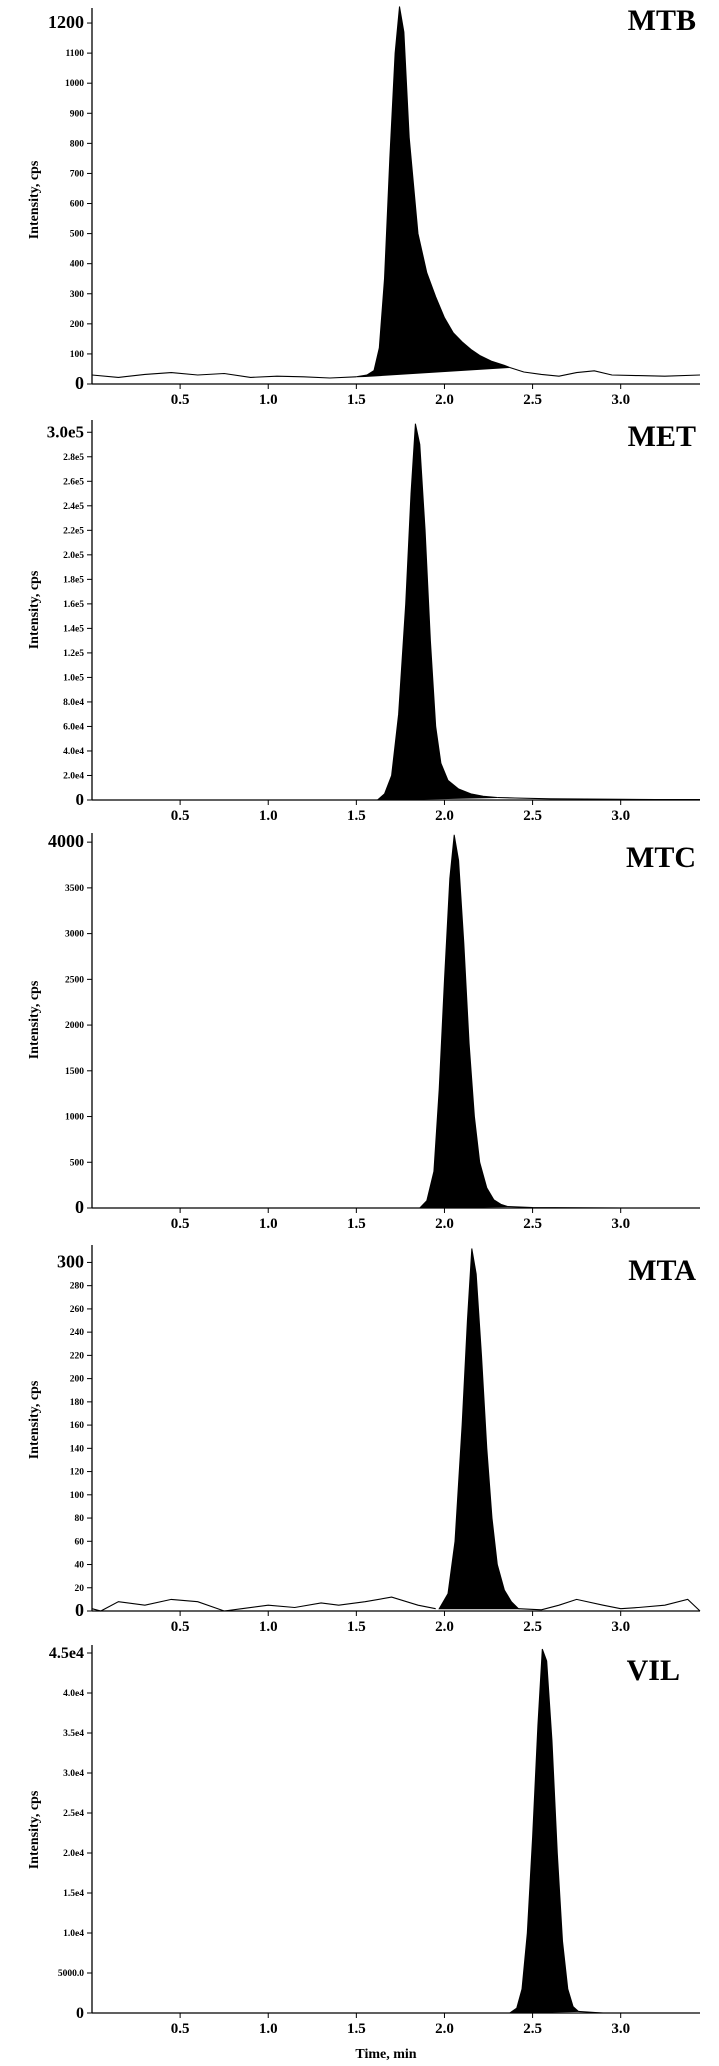 The width and height of the screenshot is (719, 2066). What do you see at coordinates (73, 703) in the screenshot?
I see `y-tick-label: 8.0e4` at bounding box center [73, 703].